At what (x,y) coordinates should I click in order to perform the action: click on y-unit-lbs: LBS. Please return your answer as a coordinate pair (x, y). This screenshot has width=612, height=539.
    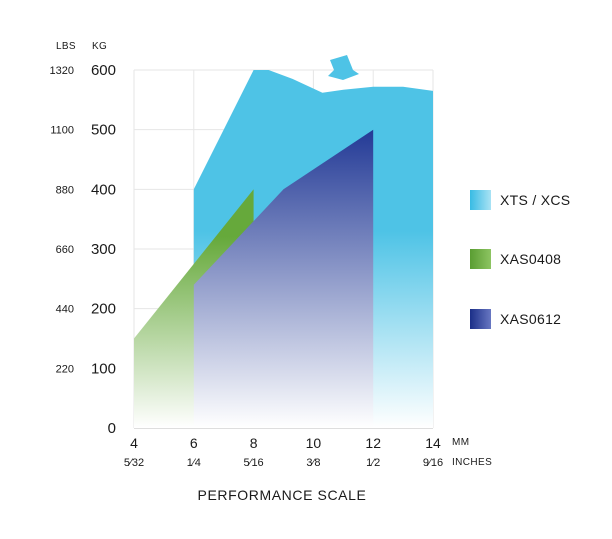
    Looking at the image, I should click on (66, 46).